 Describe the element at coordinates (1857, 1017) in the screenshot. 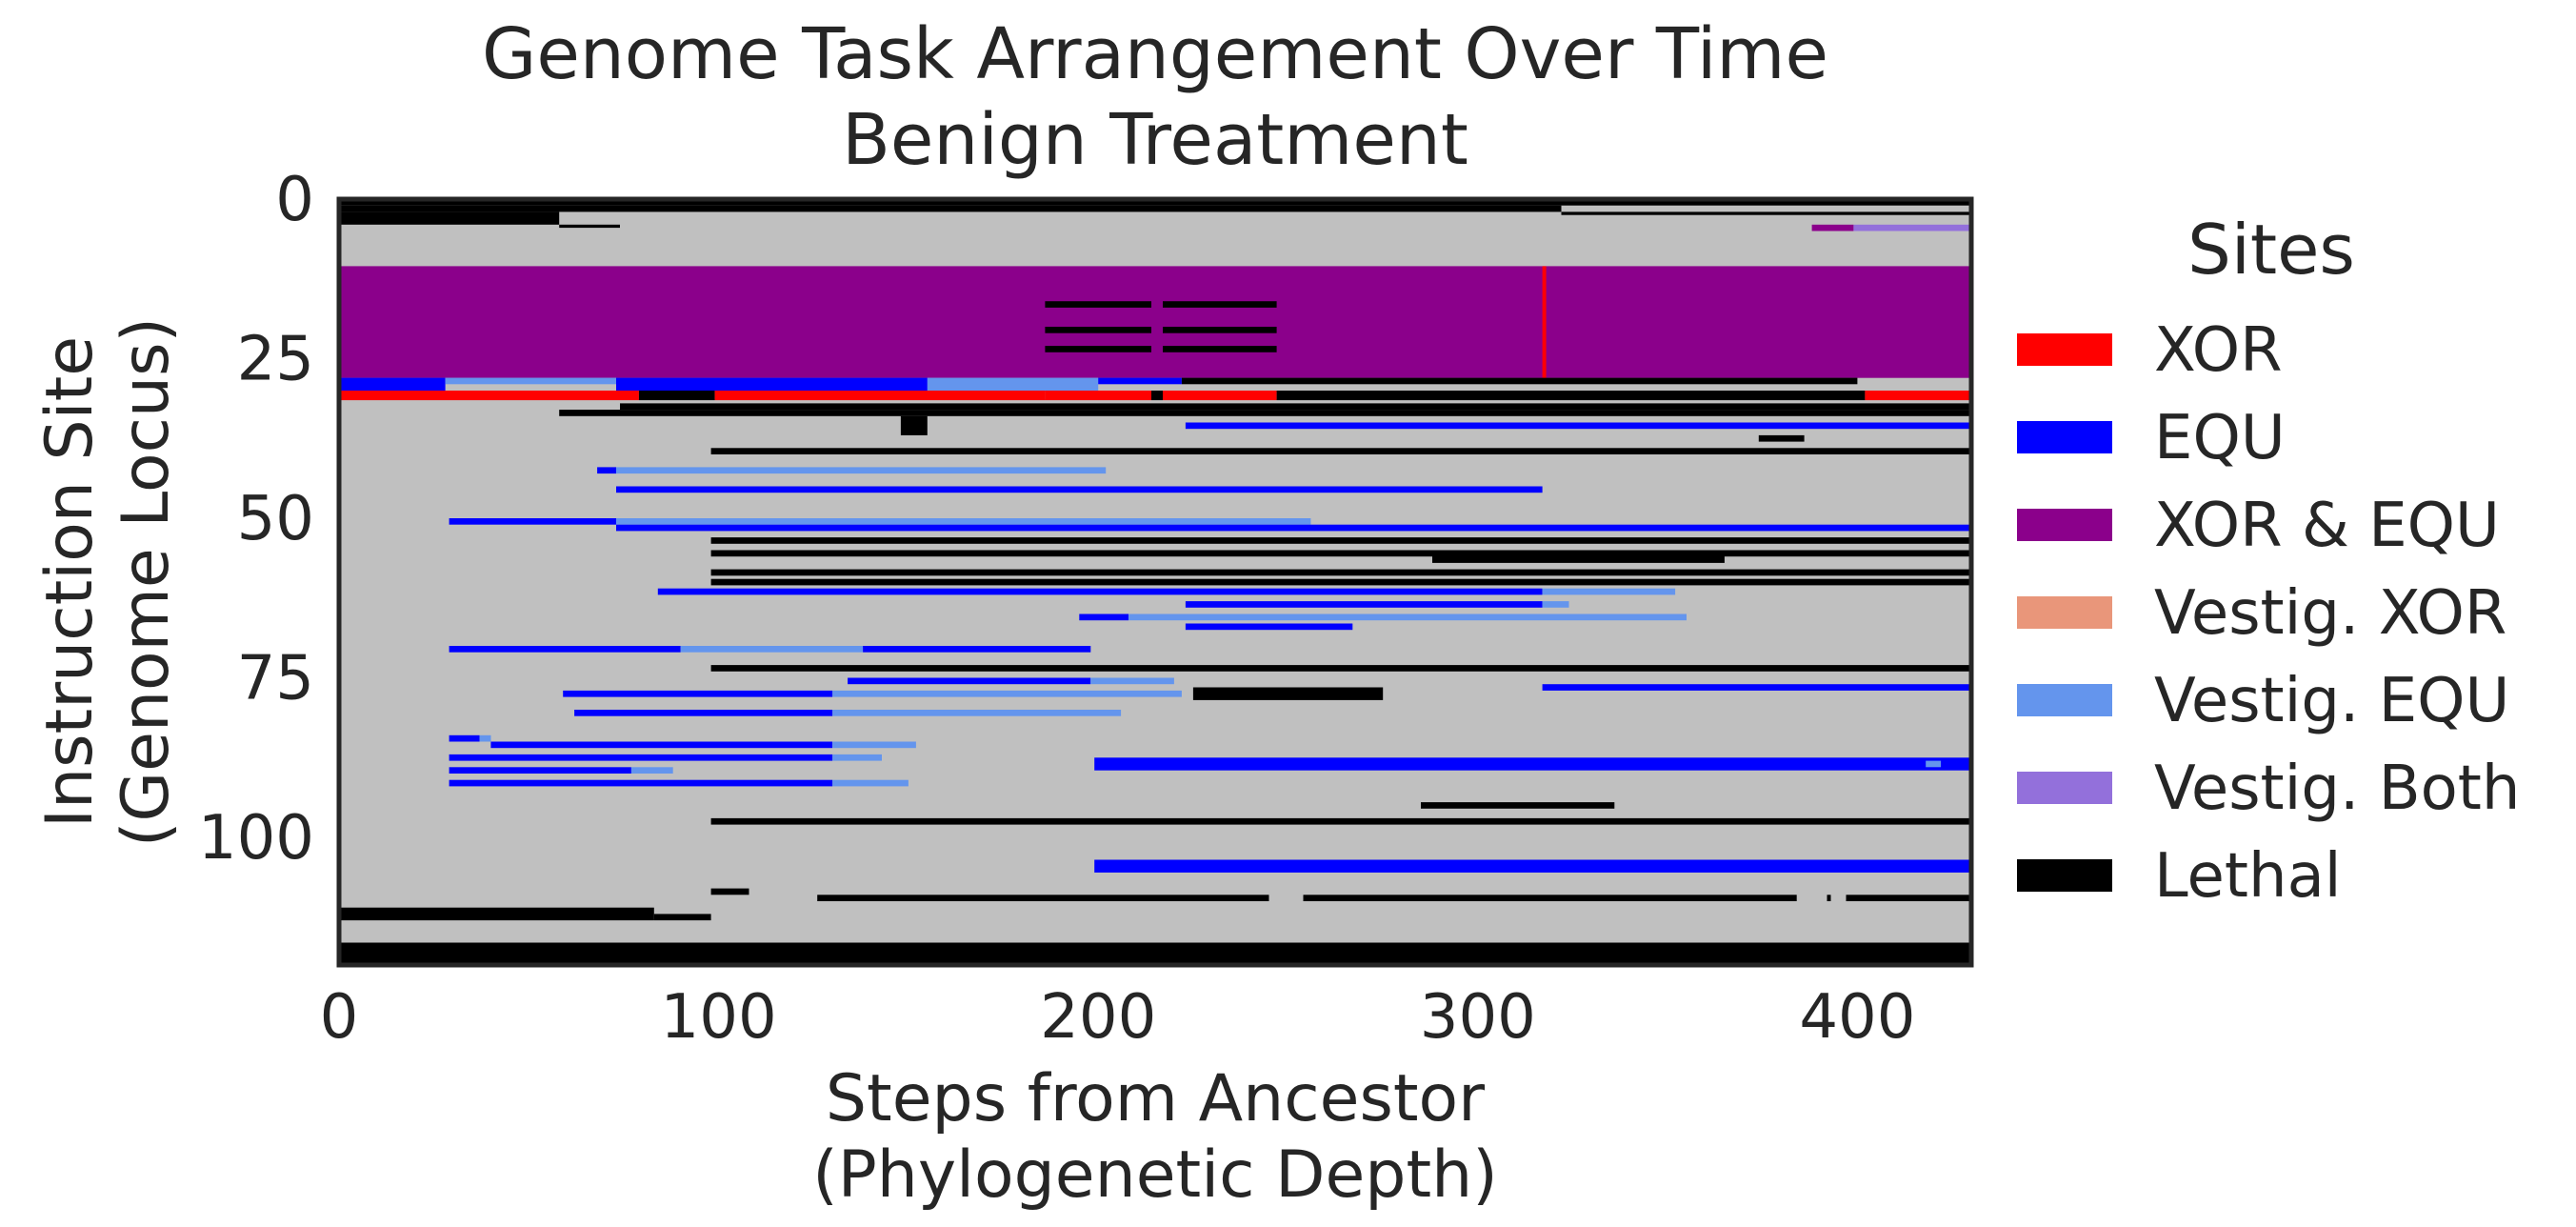

I see `x-tick-label-400: 400` at that location.